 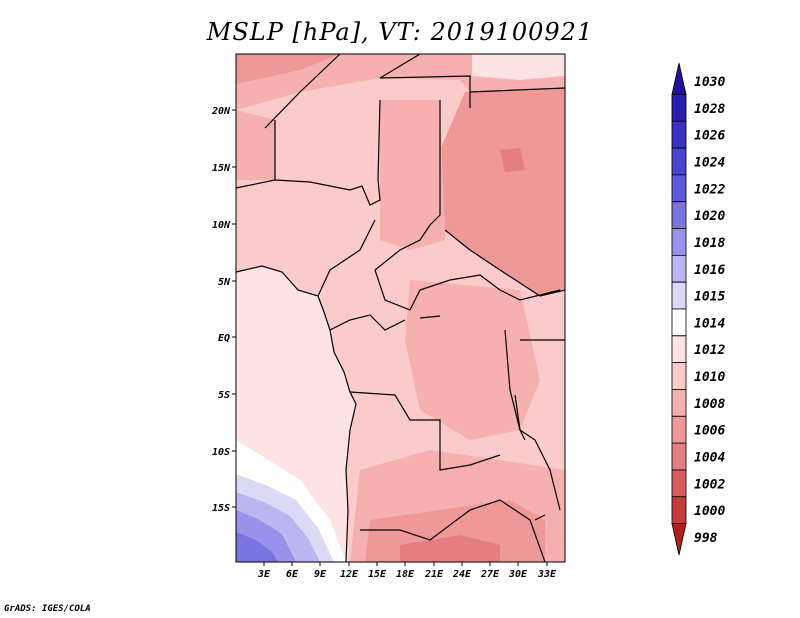 I want to click on legend-label: 1028, so click(x=709, y=109).